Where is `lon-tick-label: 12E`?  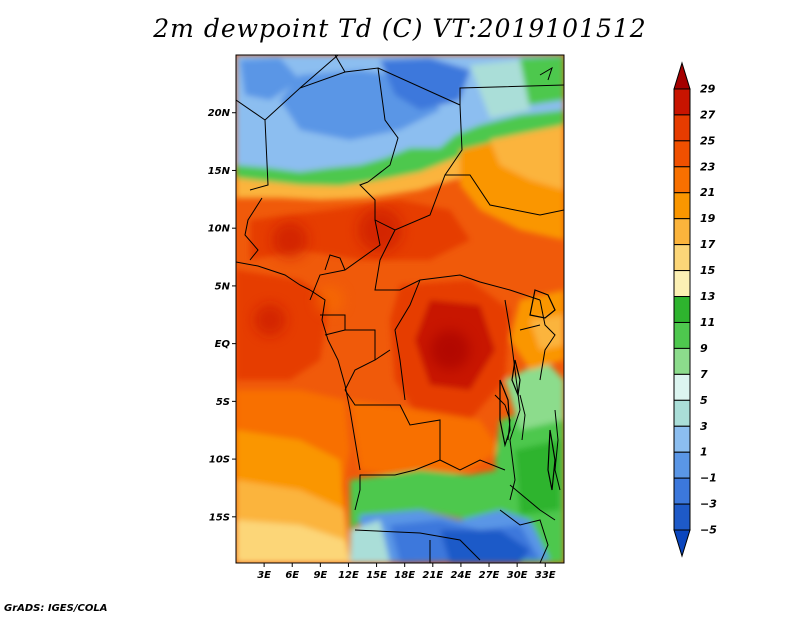
lon-tick-label: 12E is located at coordinates (348, 575).